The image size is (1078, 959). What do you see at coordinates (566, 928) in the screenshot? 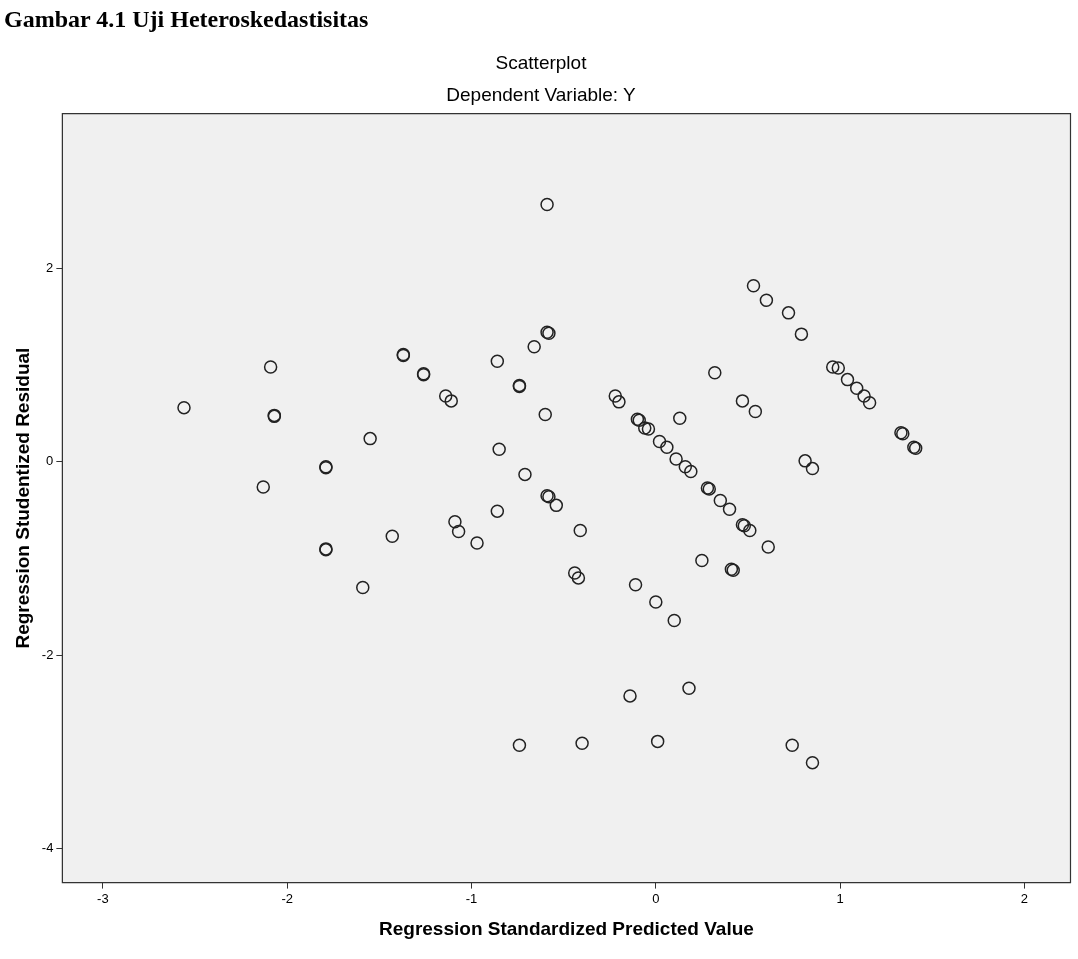
I see `x-axis-title: Regression Standardized Predicted Value` at bounding box center [566, 928].